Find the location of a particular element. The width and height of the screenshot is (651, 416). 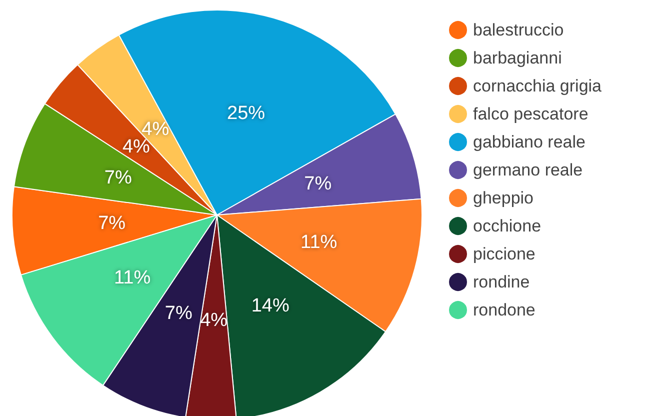

data-label: 14% is located at coordinates (270, 306).